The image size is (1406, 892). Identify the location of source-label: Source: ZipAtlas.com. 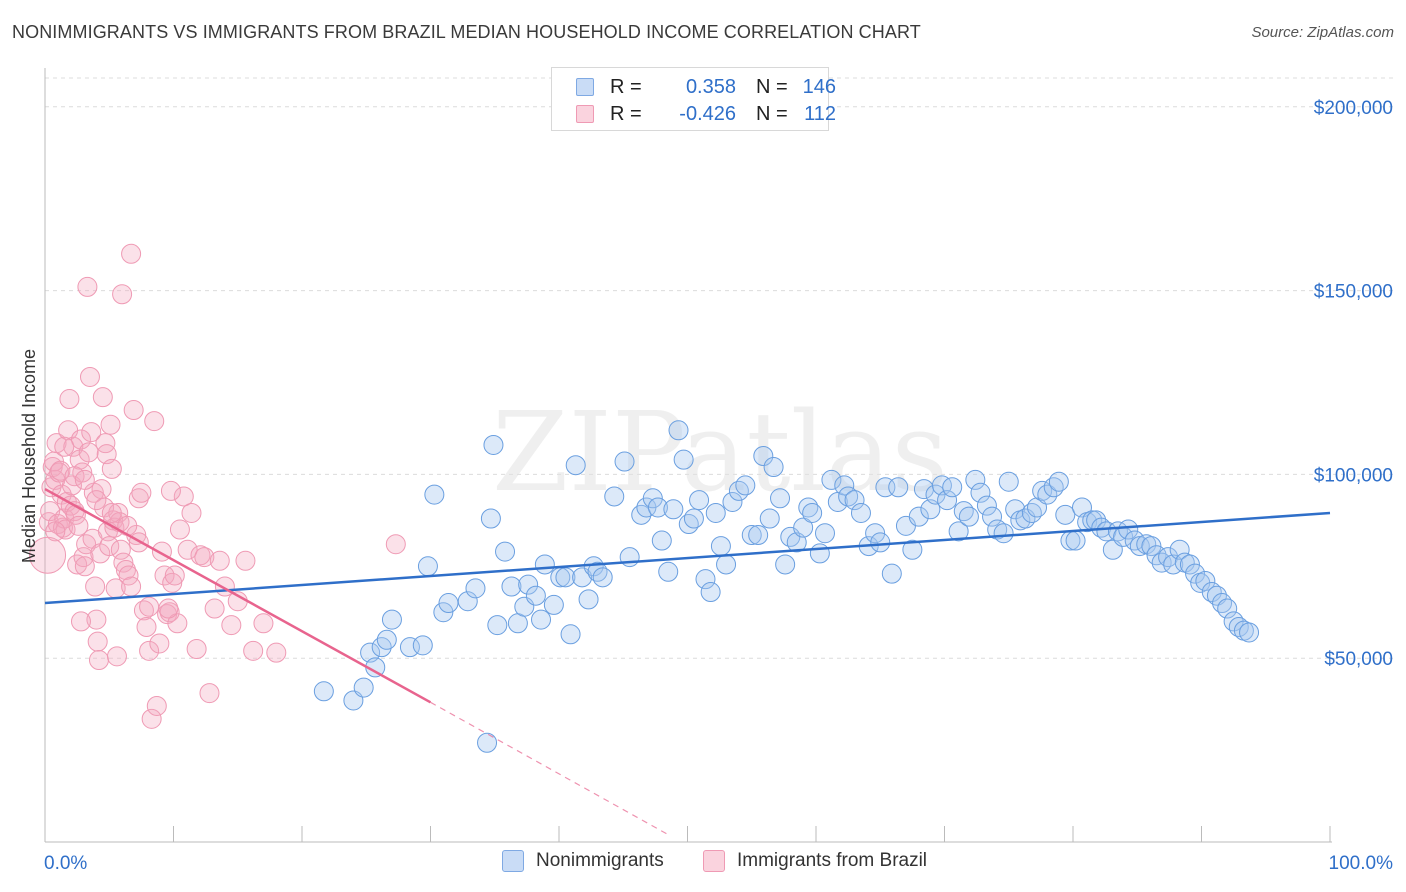
(1322, 32).